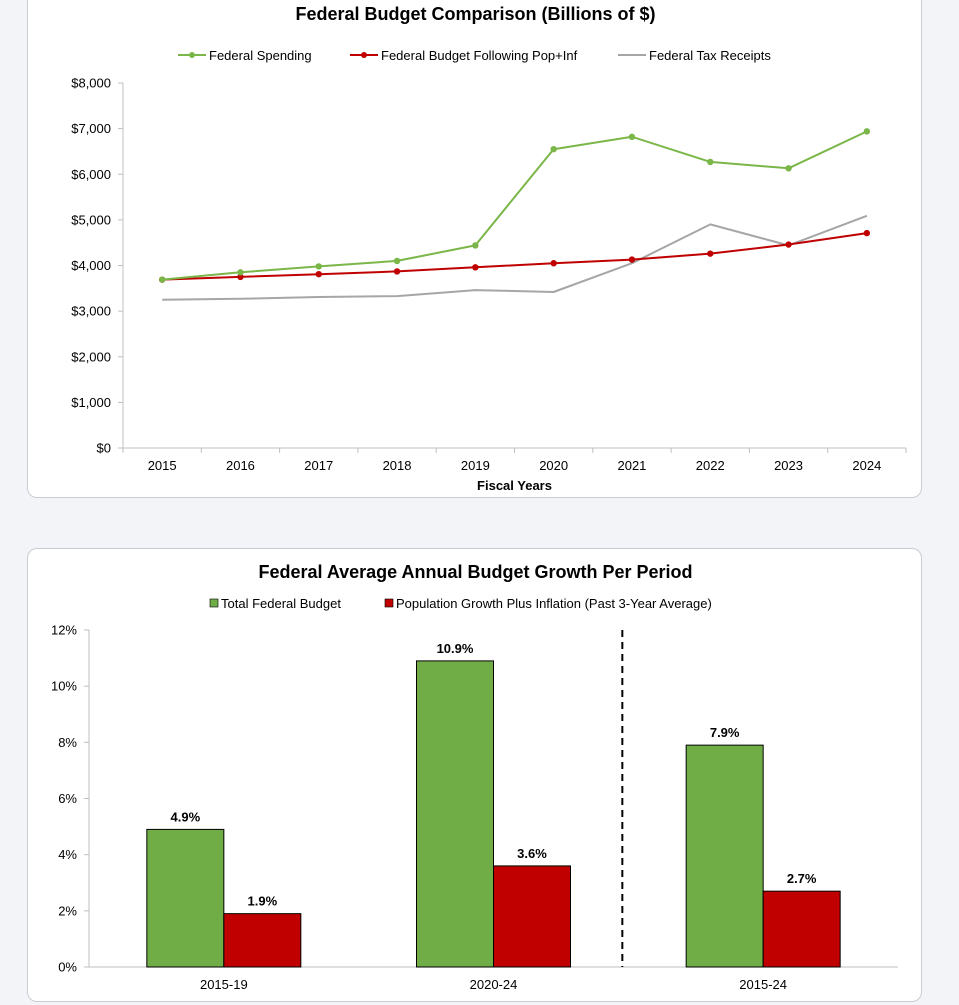  Describe the element at coordinates (67, 742) in the screenshot. I see `y-tick-label: 8%` at that location.